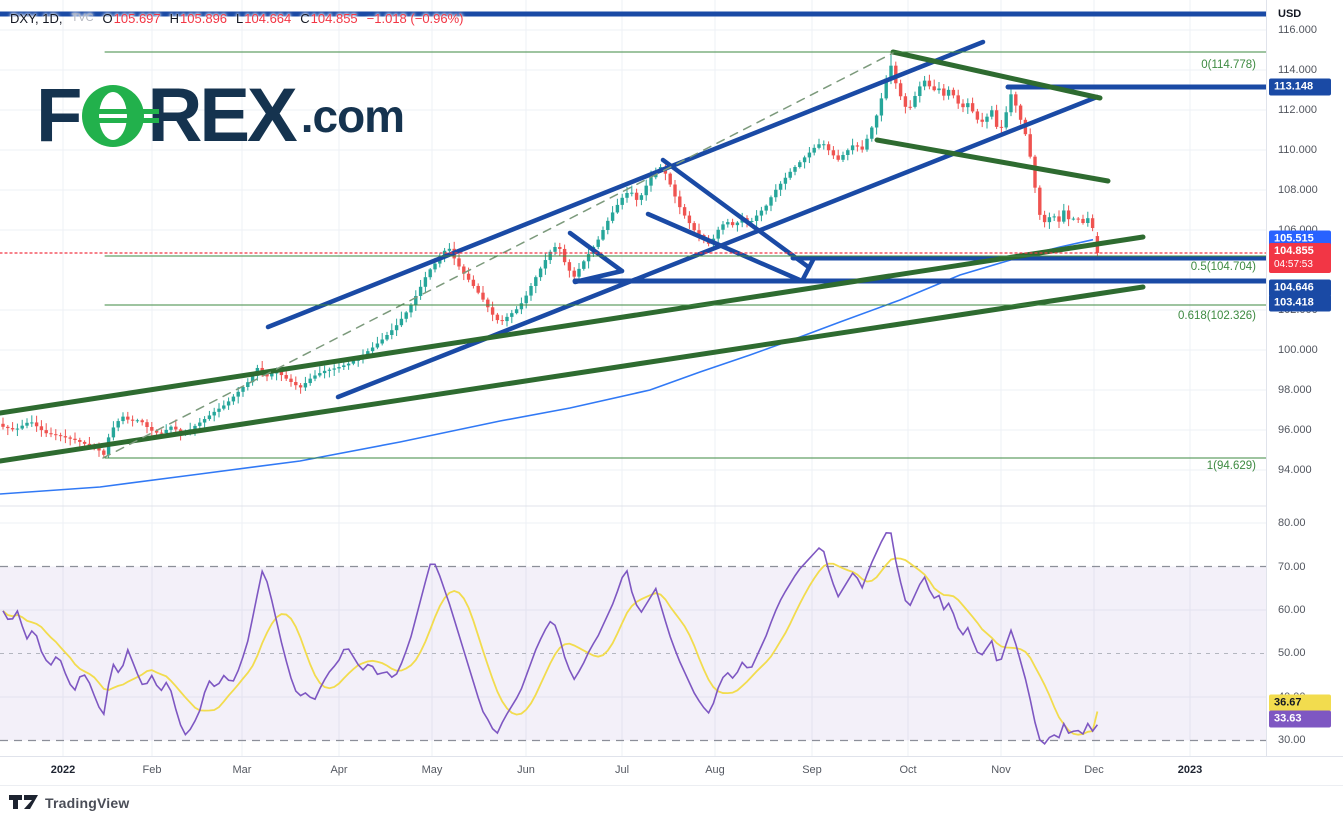 The image size is (1343, 819). What do you see at coordinates (432, 770) in the screenshot?
I see `time-label-May: May` at bounding box center [432, 770].